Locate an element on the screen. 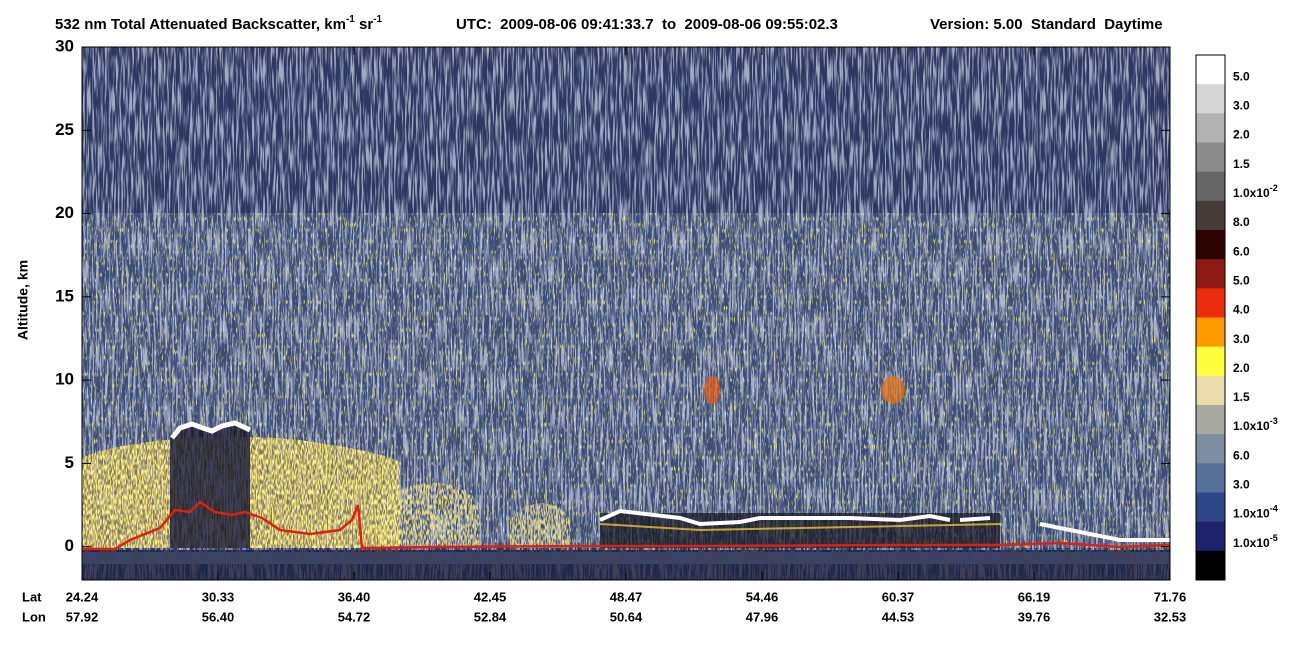  colorbar-label: 1.0x10⁻⁵ is located at coordinates (1255, 541).